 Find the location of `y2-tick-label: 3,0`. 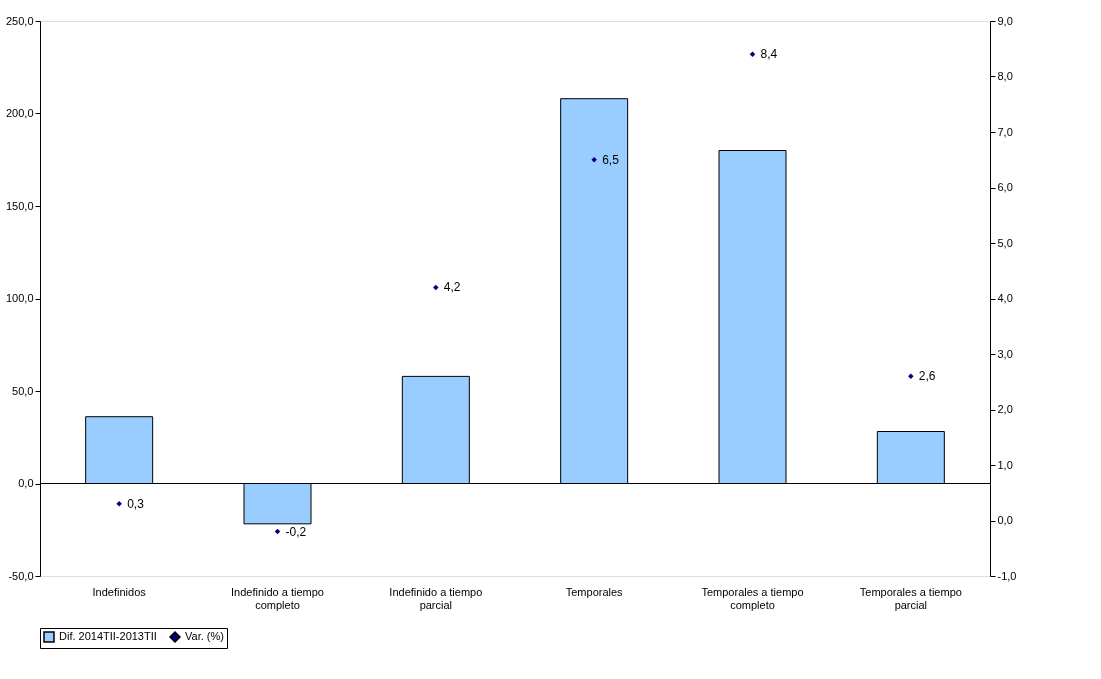

y2-tick-label: 3,0 is located at coordinates (1005, 353).